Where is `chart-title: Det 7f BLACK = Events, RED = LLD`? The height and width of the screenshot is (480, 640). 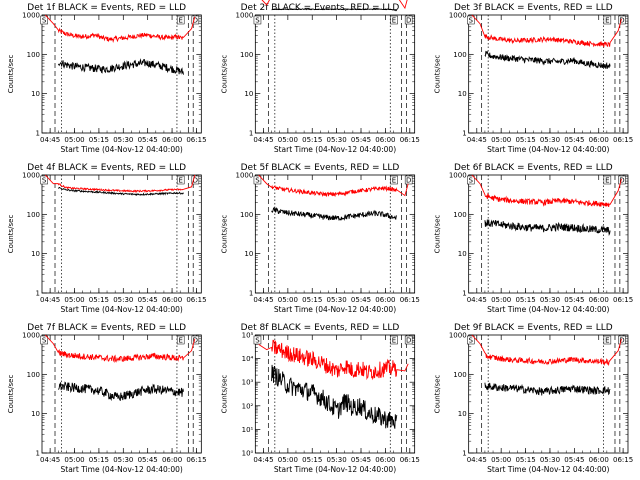 chart-title: Det 7f BLACK = Events, RED = LLD is located at coordinates (106, 328).